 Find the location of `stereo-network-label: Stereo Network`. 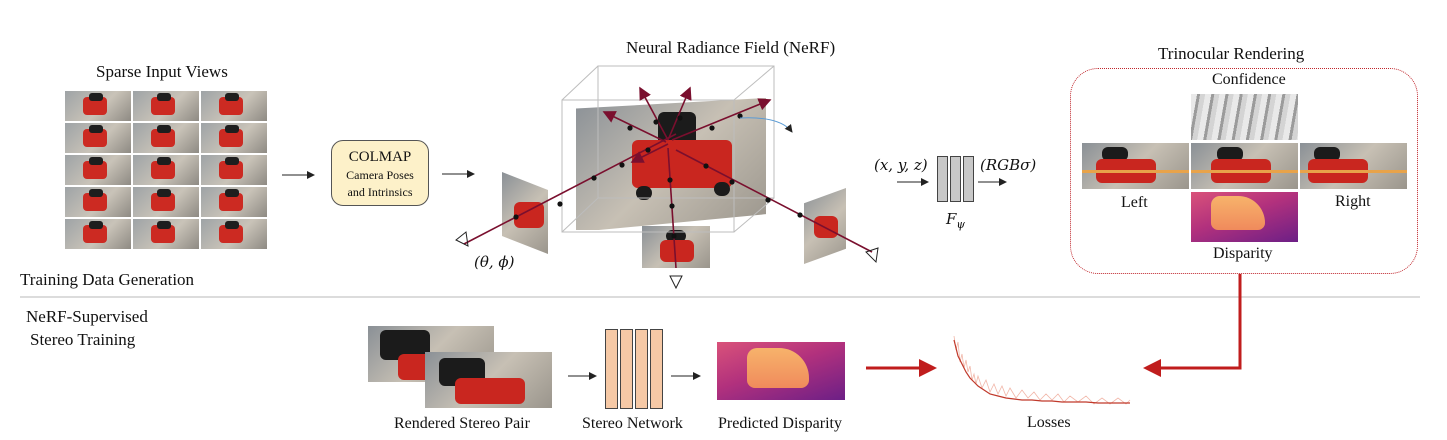

stereo-network-label: Stereo Network is located at coordinates (632, 423).